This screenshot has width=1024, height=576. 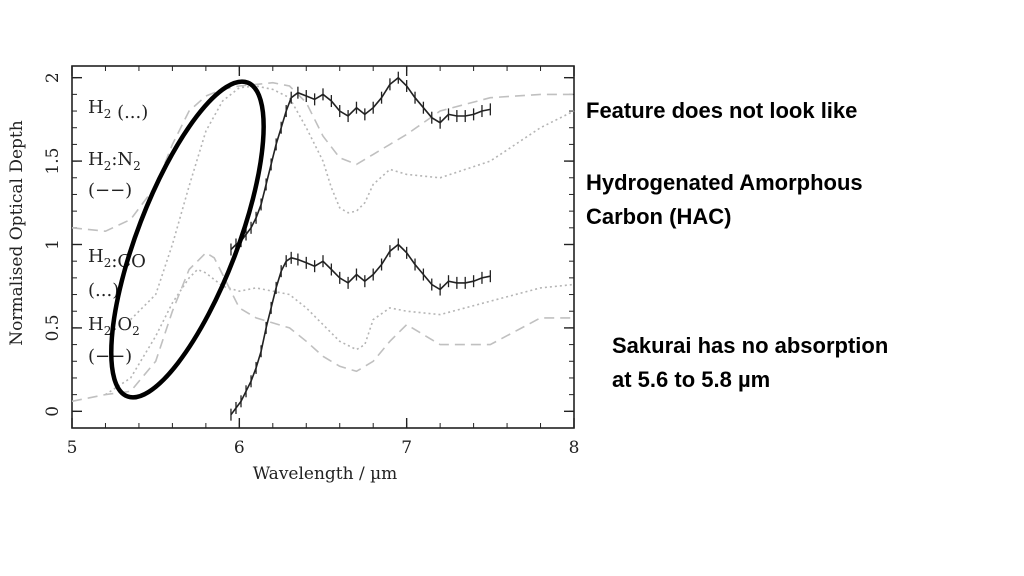 What do you see at coordinates (724, 182) in the screenshot?
I see `note-hac-line1: Hydrogenated Amorphous` at bounding box center [724, 182].